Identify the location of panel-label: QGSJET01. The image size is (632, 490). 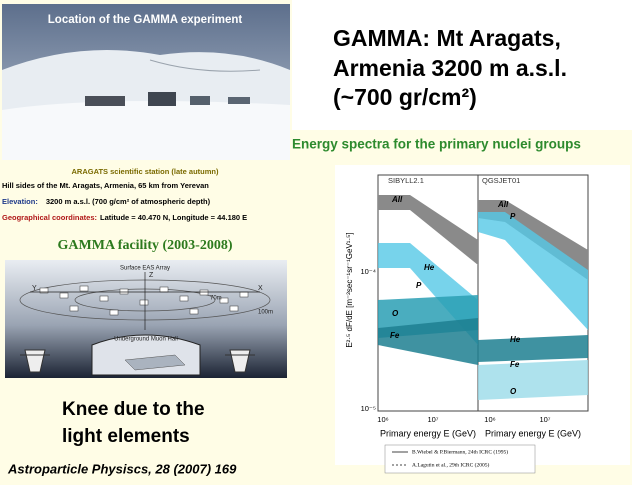
(501, 180).